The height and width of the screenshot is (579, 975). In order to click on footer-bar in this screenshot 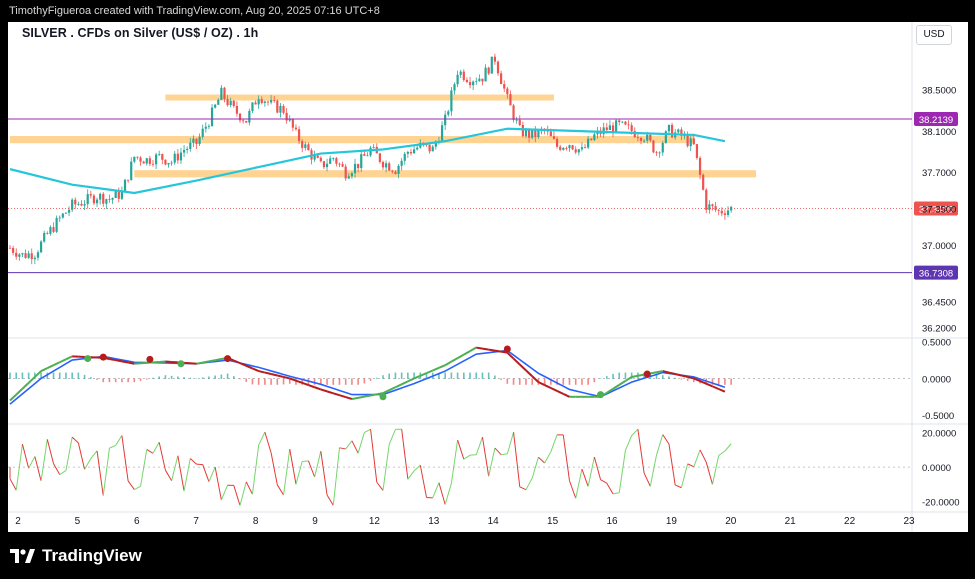, I will do `click(487, 555)`.